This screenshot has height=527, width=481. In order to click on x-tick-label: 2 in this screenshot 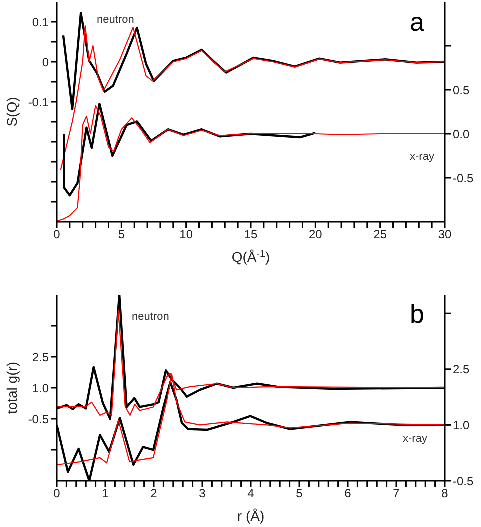, I will do `click(154, 493)`.